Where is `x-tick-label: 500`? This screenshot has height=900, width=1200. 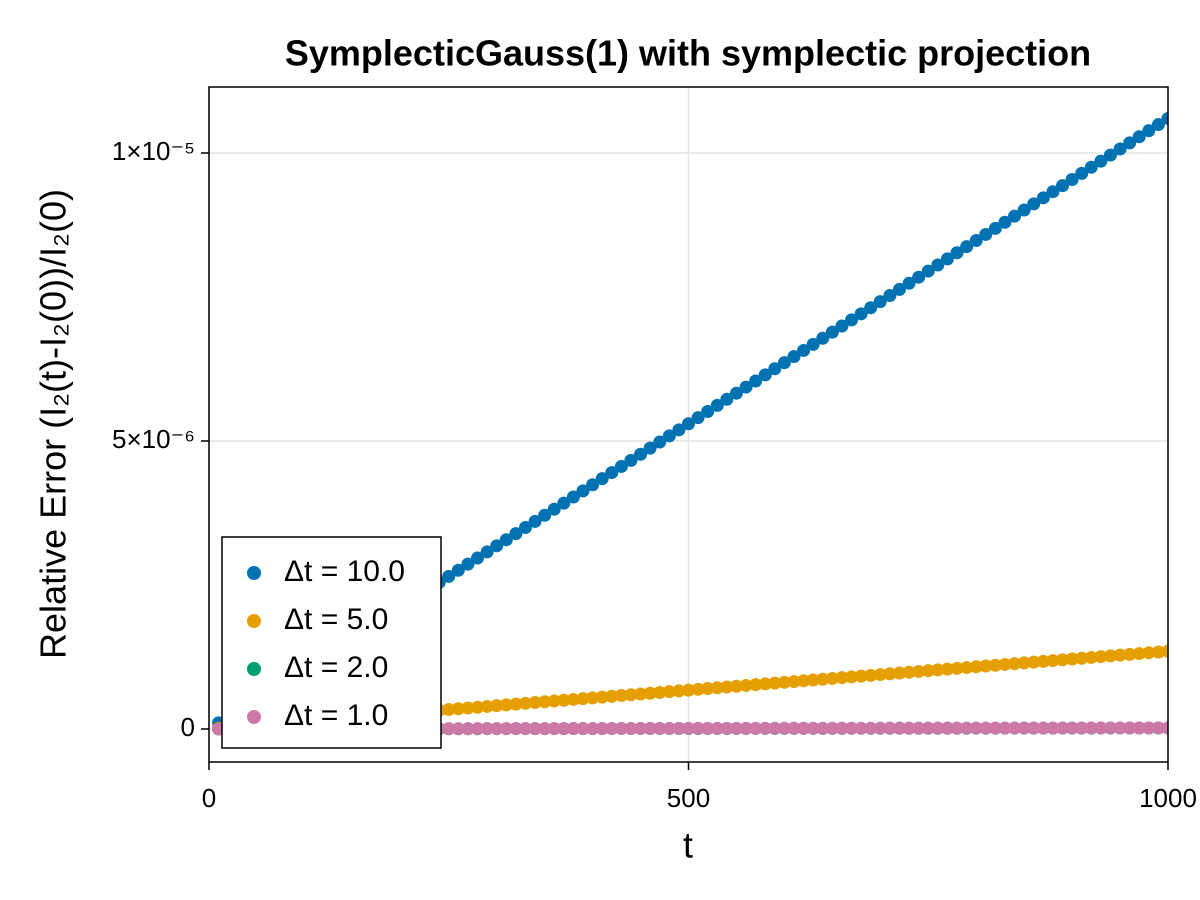
x-tick-label: 500 is located at coordinates (688, 798).